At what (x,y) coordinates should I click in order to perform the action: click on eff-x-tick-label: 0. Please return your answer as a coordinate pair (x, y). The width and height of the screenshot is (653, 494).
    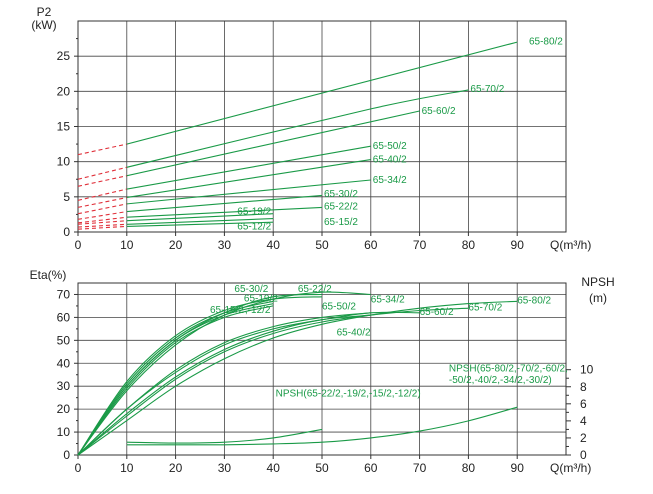
    Looking at the image, I should click on (78, 468).